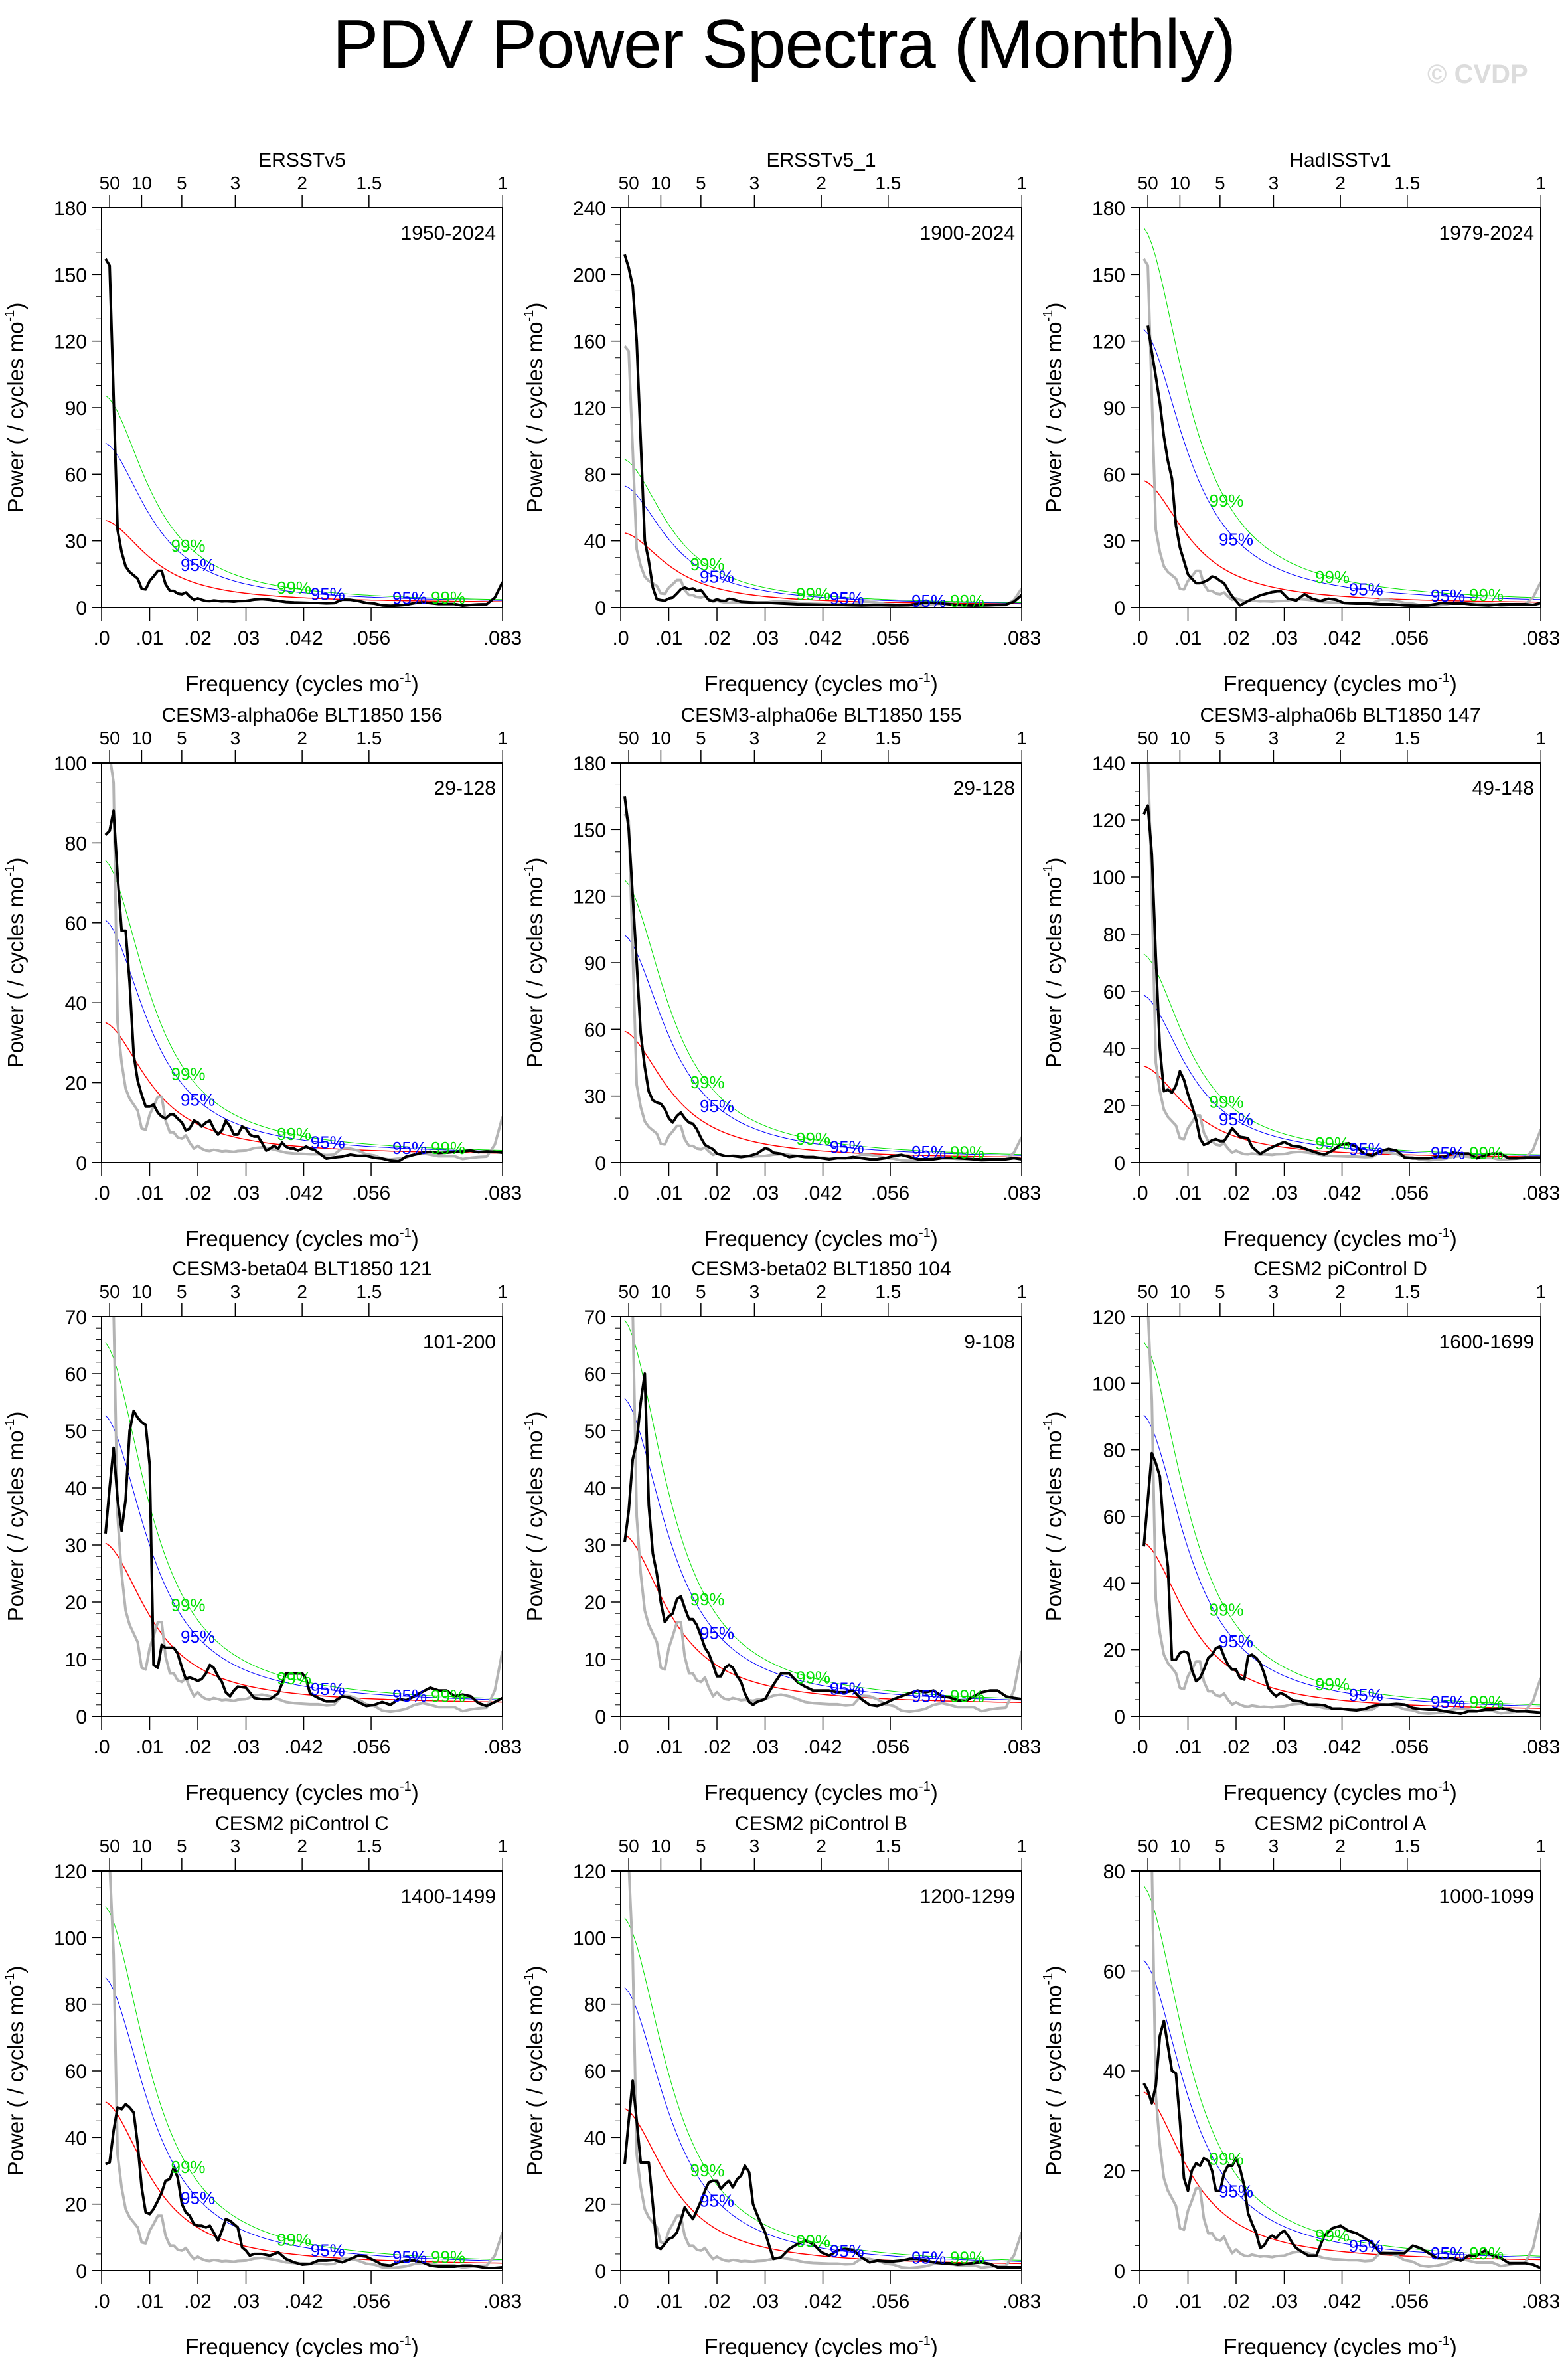 The width and height of the screenshot is (1568, 2357). I want to click on figure-title: PDV Power Spectra (Monthly), so click(784, 44).